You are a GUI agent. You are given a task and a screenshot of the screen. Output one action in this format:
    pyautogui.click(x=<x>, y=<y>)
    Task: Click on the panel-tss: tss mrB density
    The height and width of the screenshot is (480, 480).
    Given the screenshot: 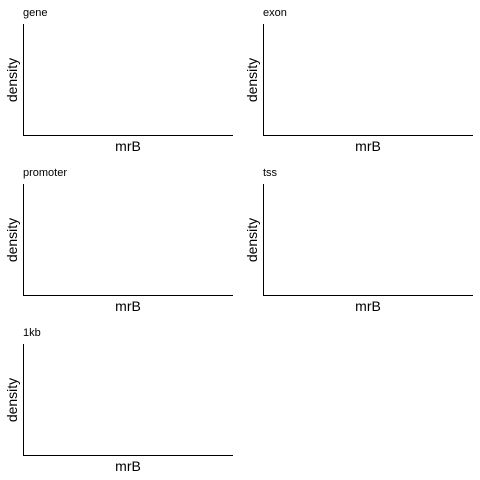 What is the action you would take?
    pyautogui.click(x=358, y=240)
    